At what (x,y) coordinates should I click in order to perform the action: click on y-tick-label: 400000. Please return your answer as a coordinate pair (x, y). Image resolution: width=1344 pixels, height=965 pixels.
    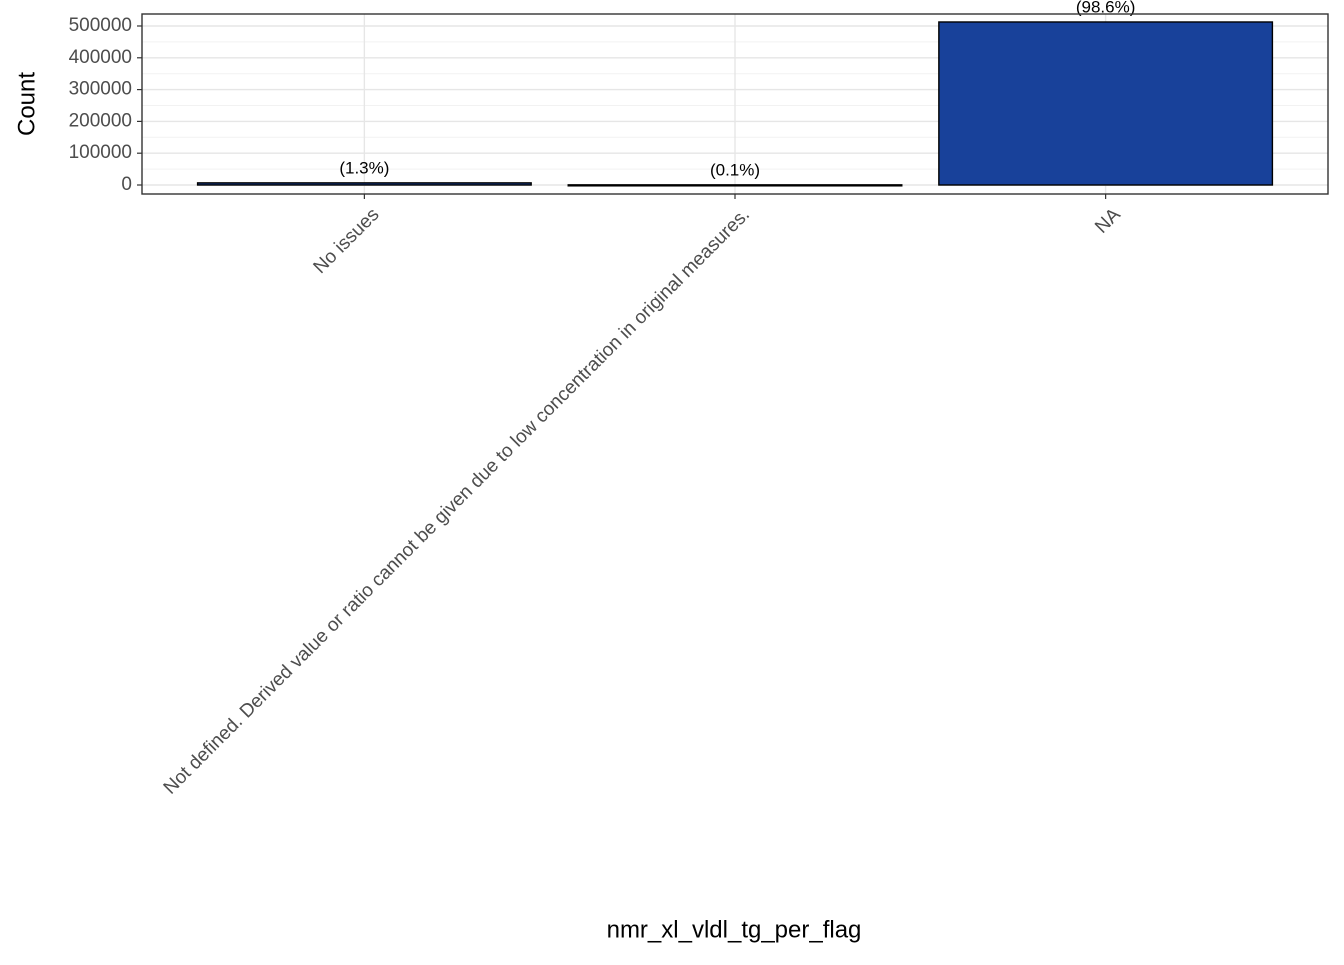
    Looking at the image, I should click on (100, 57).